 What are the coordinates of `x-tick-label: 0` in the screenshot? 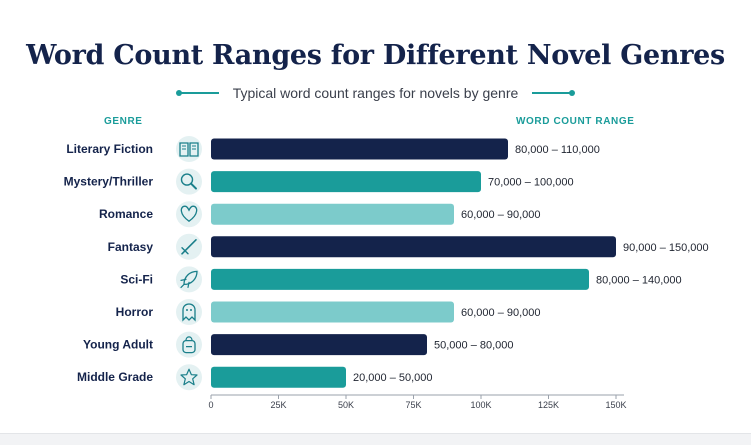 It's located at (210, 405).